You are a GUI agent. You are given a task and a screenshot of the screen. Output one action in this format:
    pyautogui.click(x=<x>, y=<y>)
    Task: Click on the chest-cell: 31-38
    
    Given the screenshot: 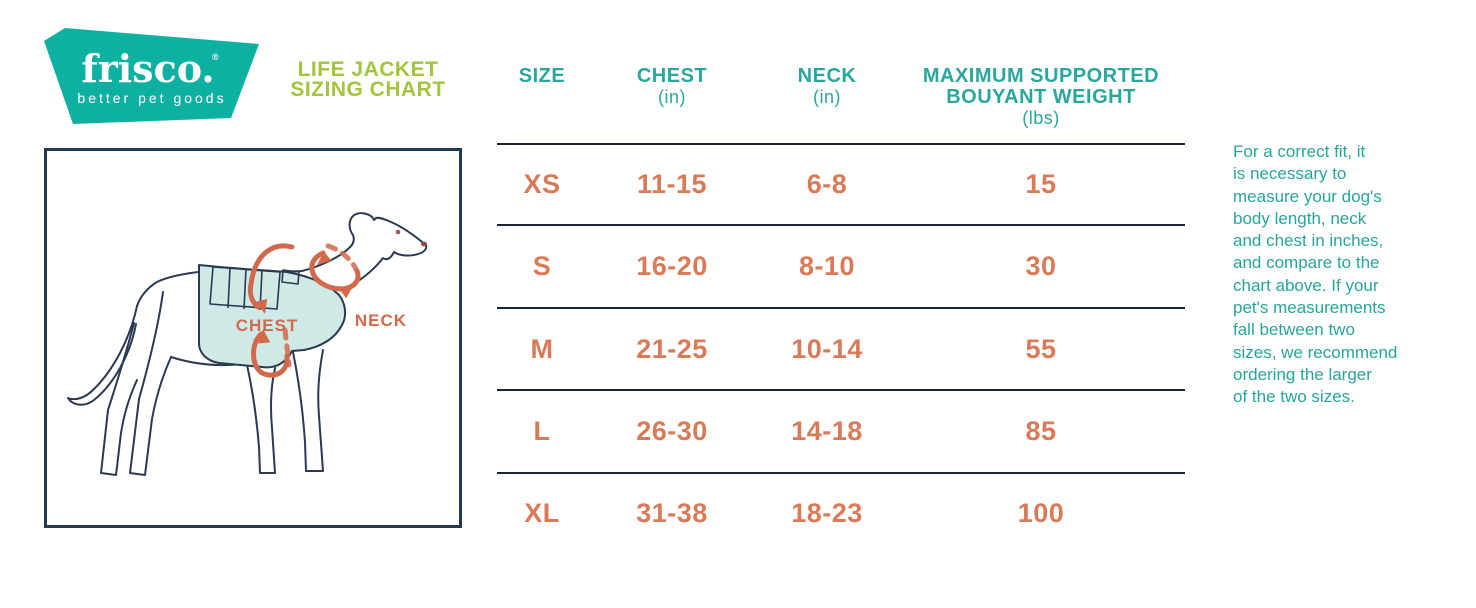 What is the action you would take?
    pyautogui.click(x=672, y=512)
    